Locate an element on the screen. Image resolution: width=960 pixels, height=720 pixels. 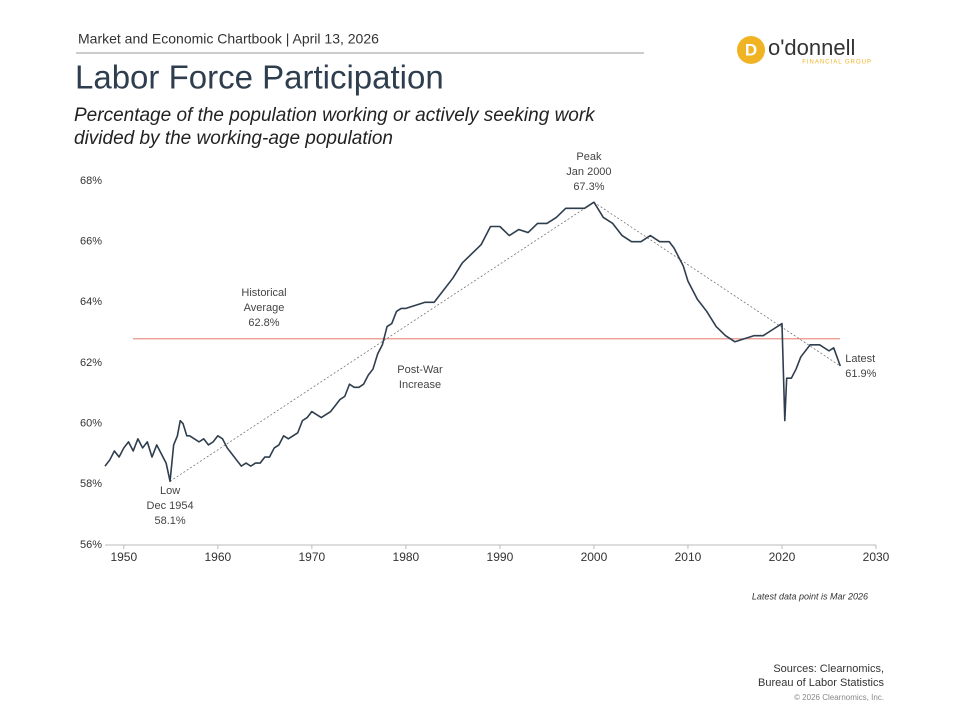
y-tick-label: 64% is located at coordinates (91, 302).